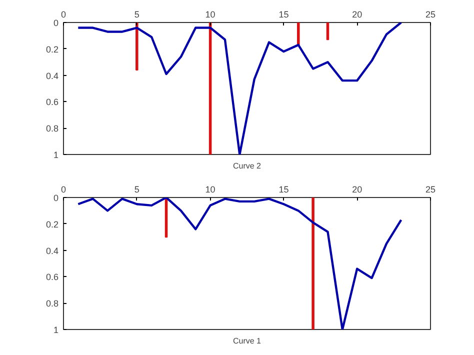 This screenshot has width=474, height=355. I want to click on x-axis-title: Curve 2, so click(247, 166).